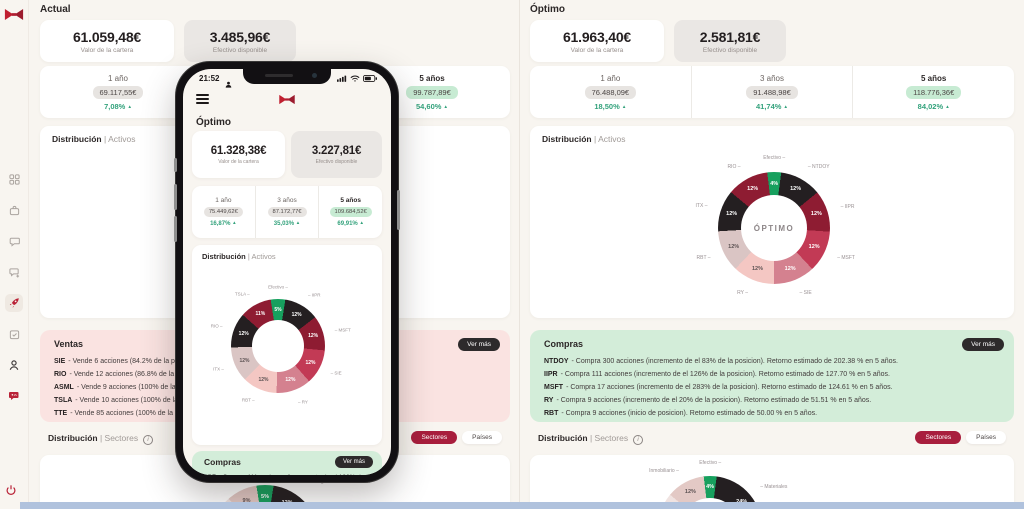 The height and width of the screenshot is (509, 1024). Describe the element at coordinates (175, 197) in the screenshot. I see `phone-volume-up-button` at that location.